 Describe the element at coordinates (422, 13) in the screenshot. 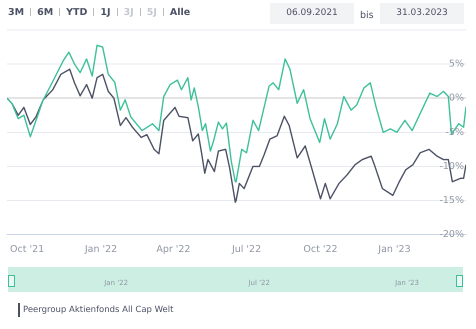

I see `text: 31.03.2023` at that location.